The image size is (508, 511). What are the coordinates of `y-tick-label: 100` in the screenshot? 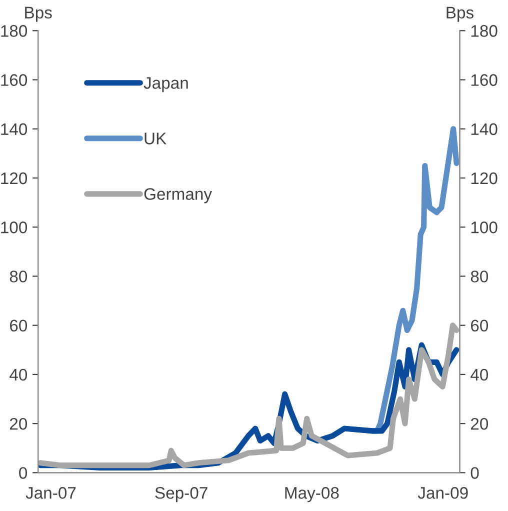 It's located at (14, 228).